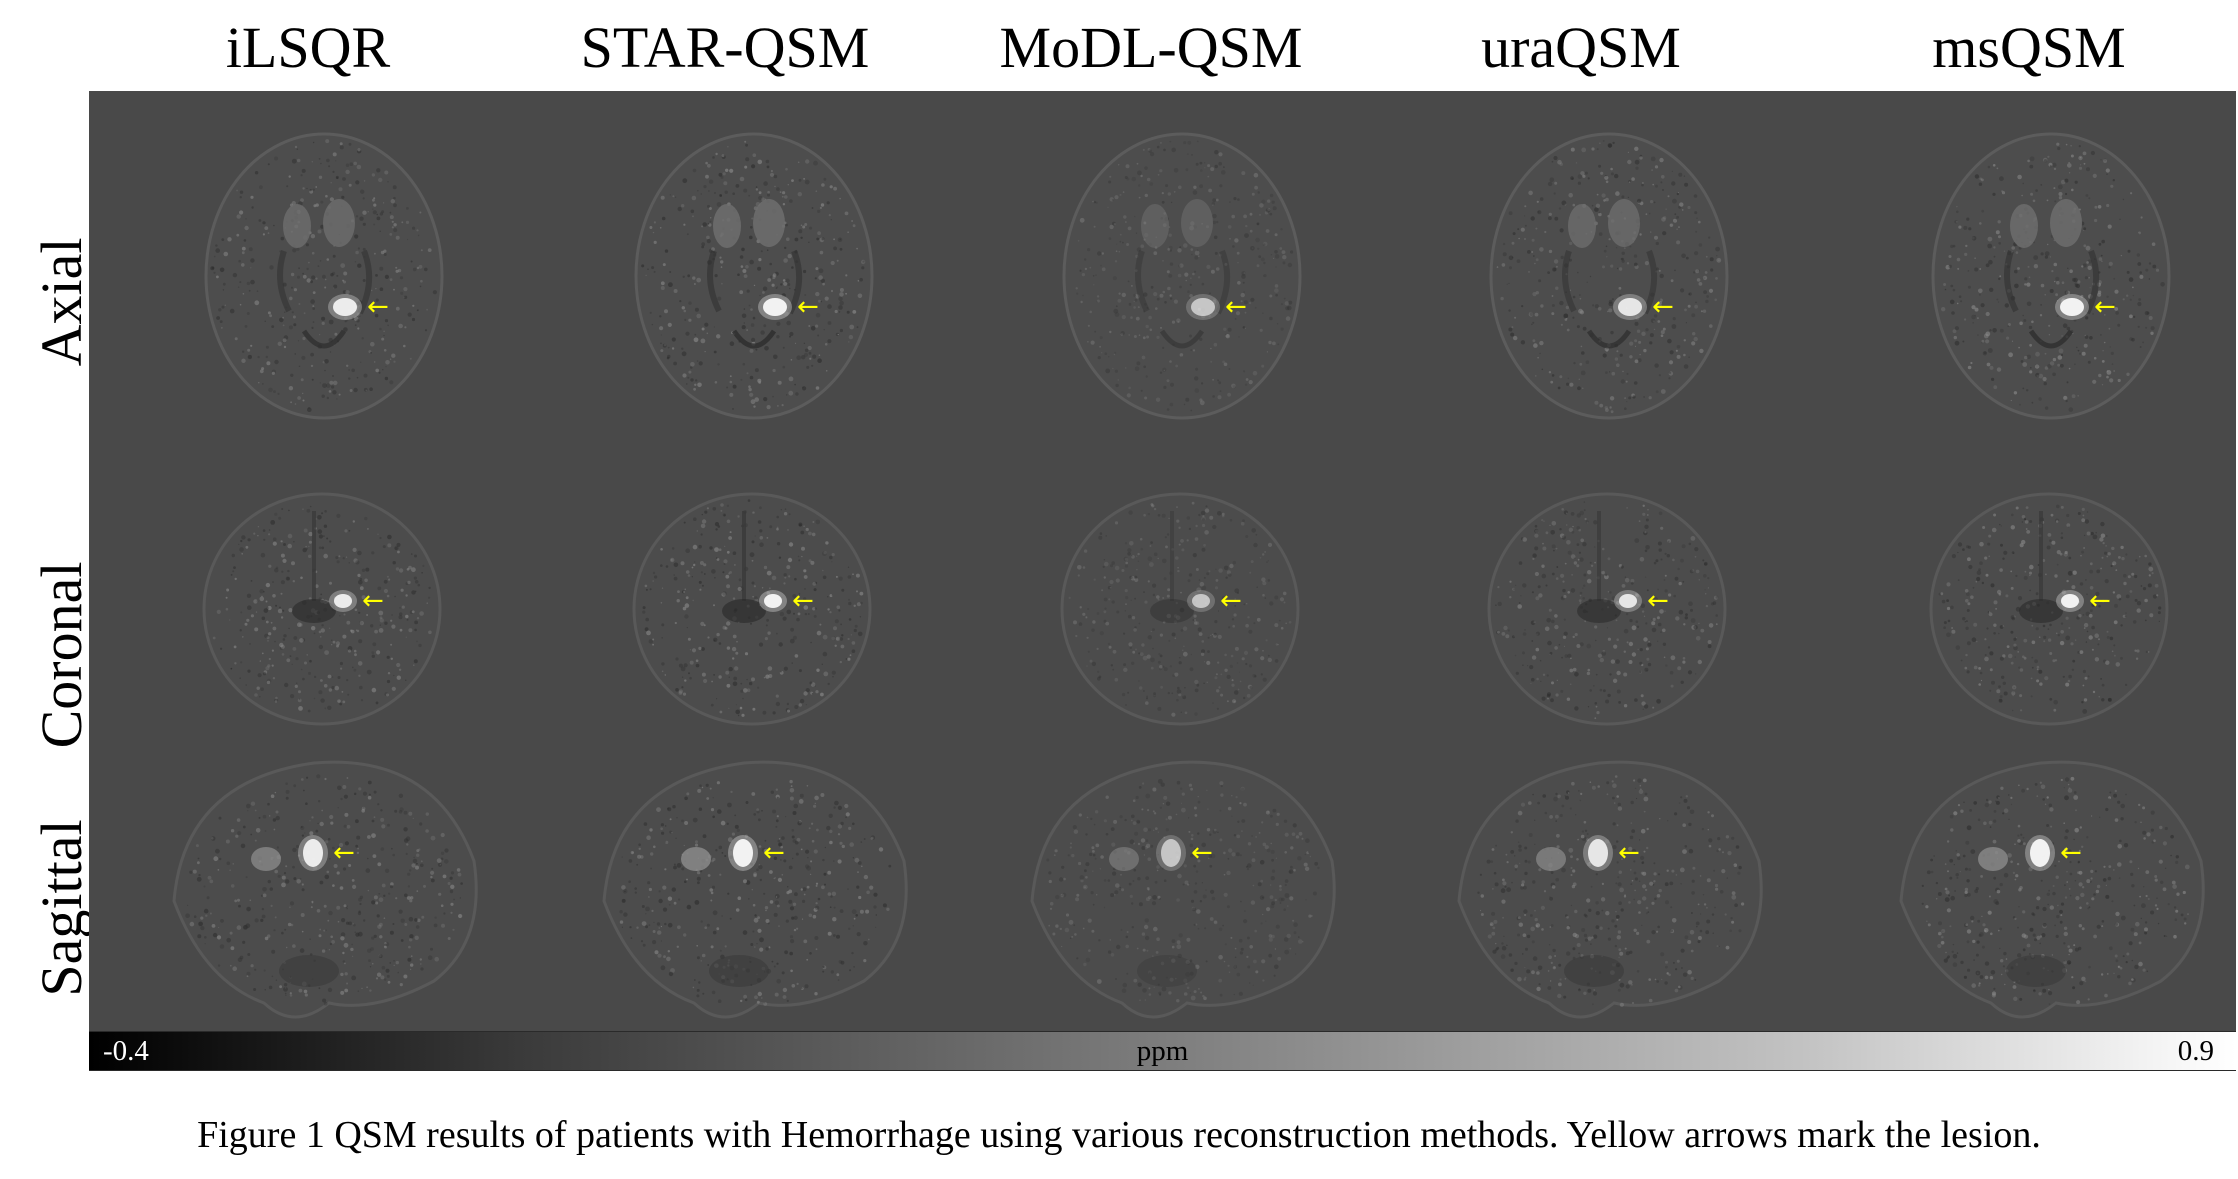 Image resolution: width=2238 pixels, height=1179 pixels. I want to click on qsm-slice-star-qsm-coronal: ←, so click(754, 611).